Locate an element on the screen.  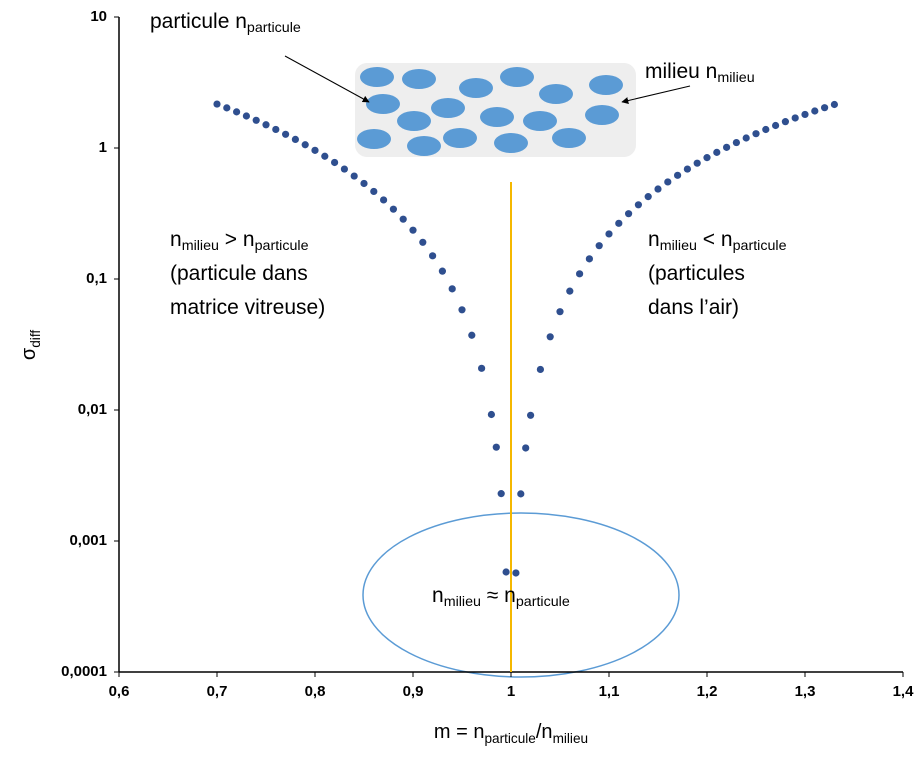
text-part: ≈ n is located at coordinates (498, 595).